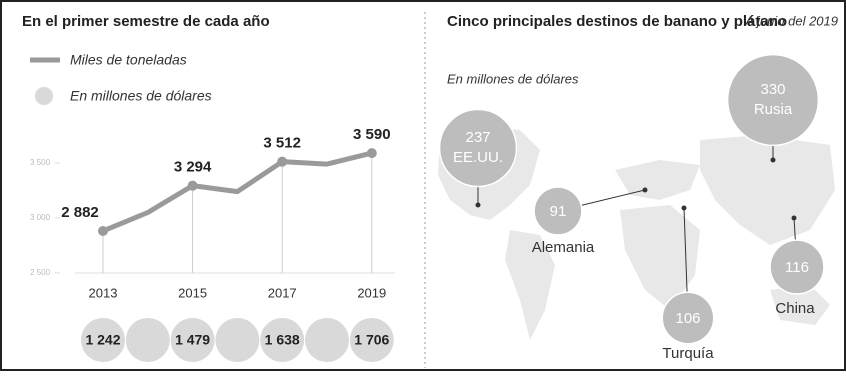  What do you see at coordinates (791, 20) in the screenshot?
I see `right-subtitle: A junio del 2019` at bounding box center [791, 20].